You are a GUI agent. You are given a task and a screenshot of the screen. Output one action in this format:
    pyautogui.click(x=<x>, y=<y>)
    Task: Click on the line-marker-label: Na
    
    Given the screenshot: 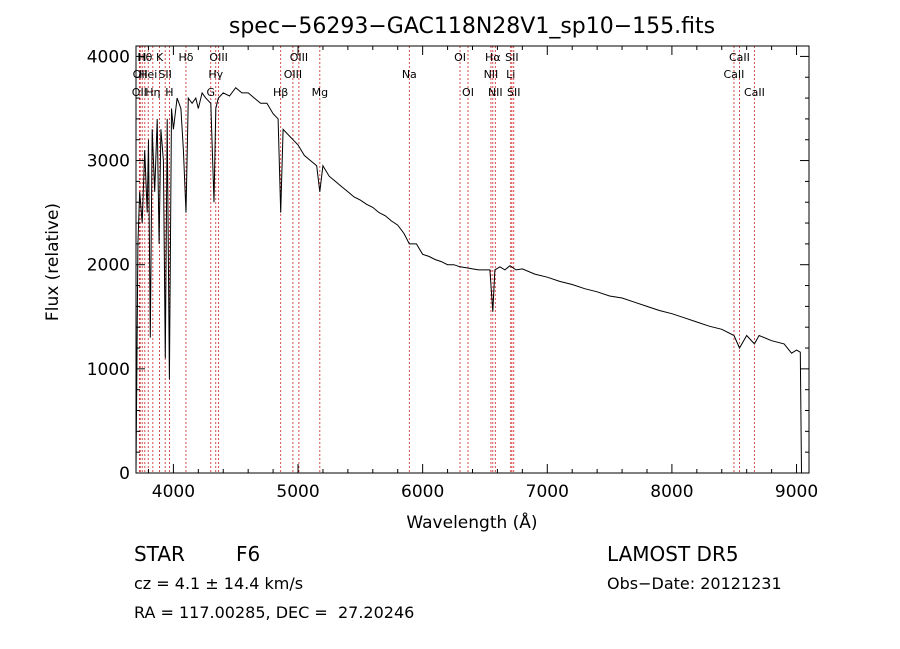 What is the action you would take?
    pyautogui.click(x=409, y=74)
    